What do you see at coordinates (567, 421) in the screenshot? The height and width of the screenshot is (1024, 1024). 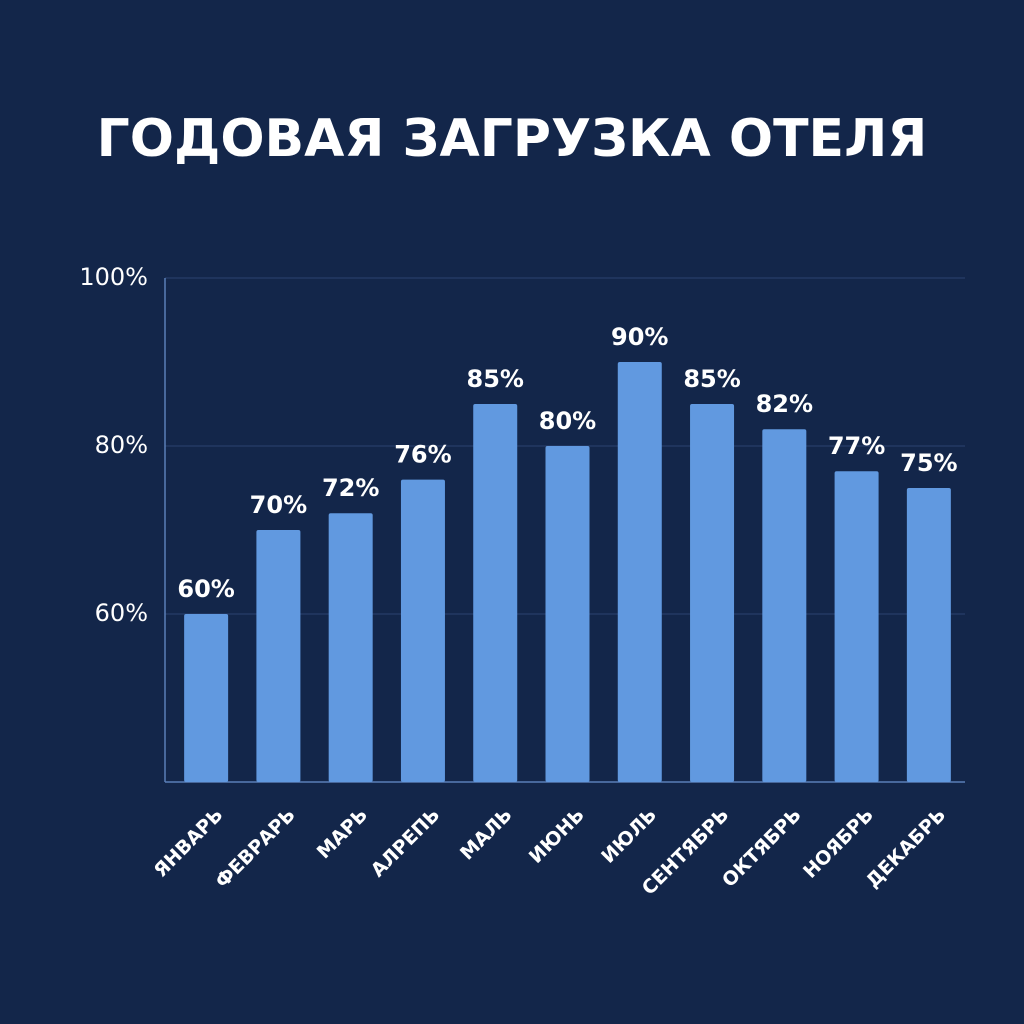 I see `value-label: 80%` at bounding box center [567, 421].